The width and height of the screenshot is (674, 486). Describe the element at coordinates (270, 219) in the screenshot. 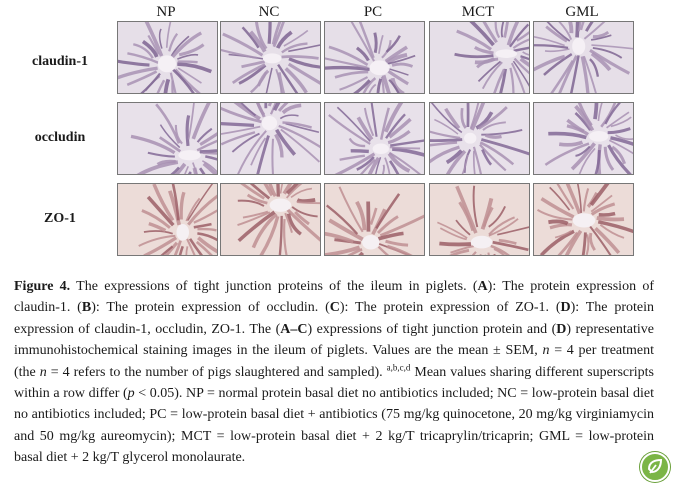

I see `ihc-image-zo-1-nc` at that location.